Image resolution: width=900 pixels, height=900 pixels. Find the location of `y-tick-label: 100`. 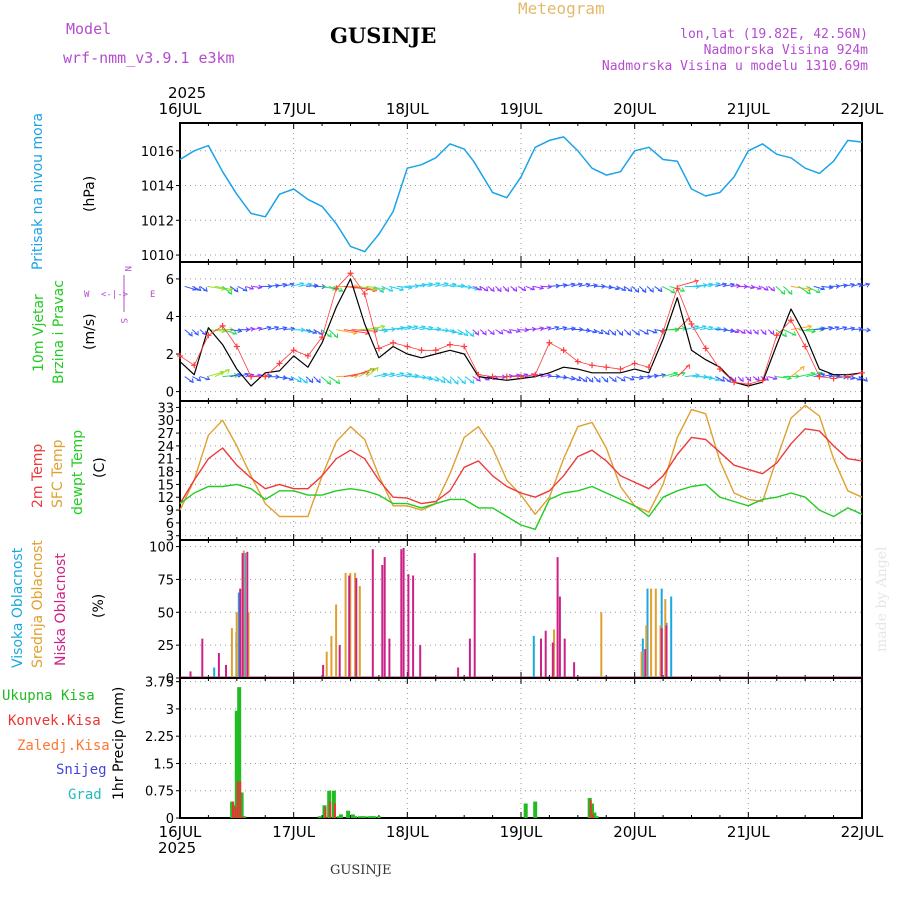

y-tick-label: 100 is located at coordinates (161, 548).